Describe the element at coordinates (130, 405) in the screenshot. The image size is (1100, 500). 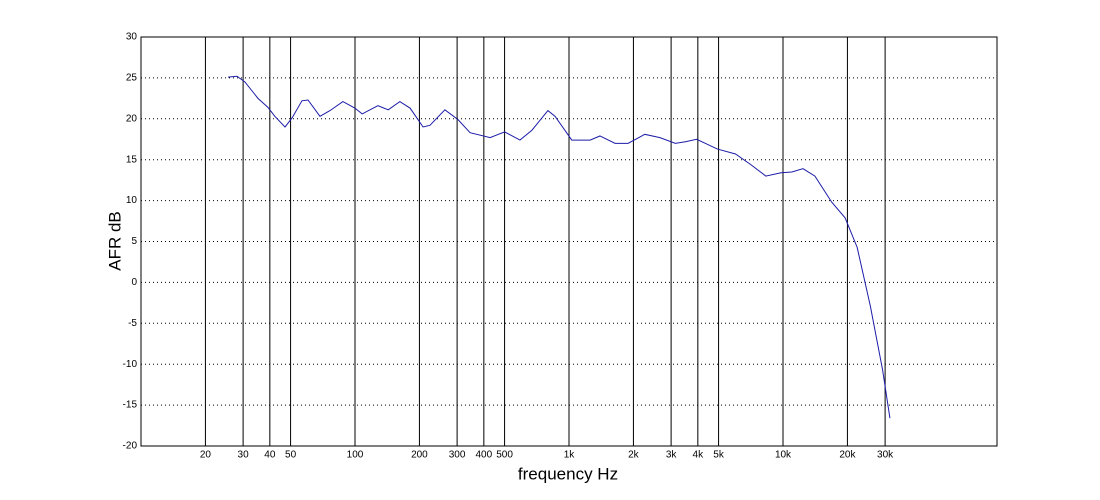
I see `y-tick-label: -15` at that location.